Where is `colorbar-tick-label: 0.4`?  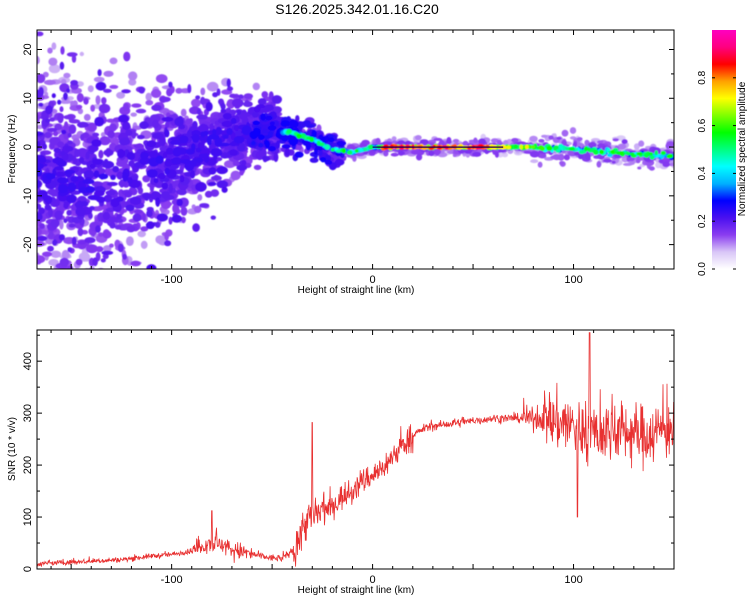 colorbar-tick-label: 0.4 is located at coordinates (702, 173).